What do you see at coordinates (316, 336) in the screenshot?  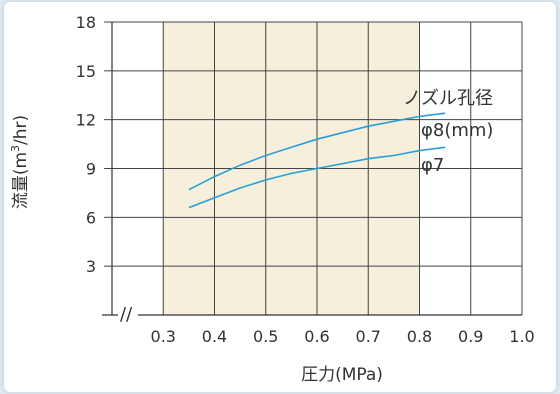 I see `x-tick-label: 0.6` at bounding box center [316, 336].